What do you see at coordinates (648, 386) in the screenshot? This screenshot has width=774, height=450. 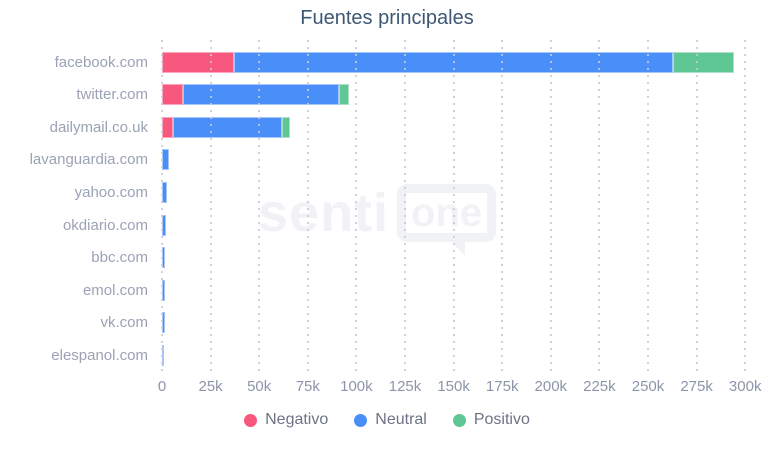 I see `x-tick-label: 250k` at bounding box center [648, 386].